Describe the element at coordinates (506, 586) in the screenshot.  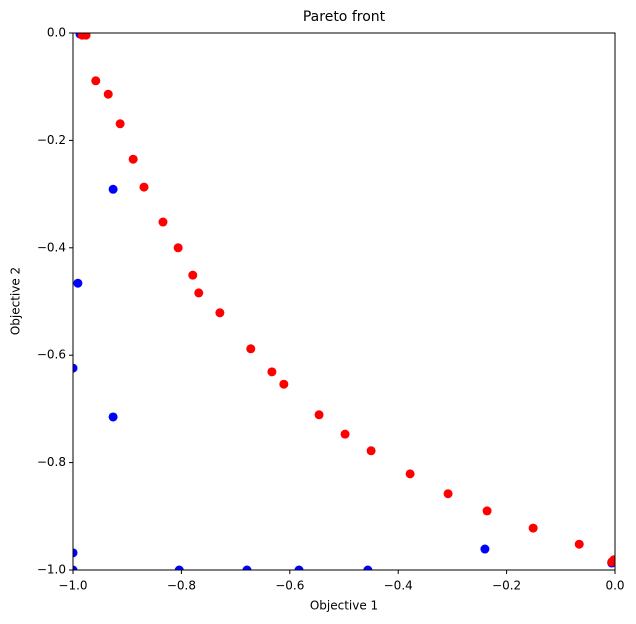
I see `x-tick-label: −0.2` at that location.